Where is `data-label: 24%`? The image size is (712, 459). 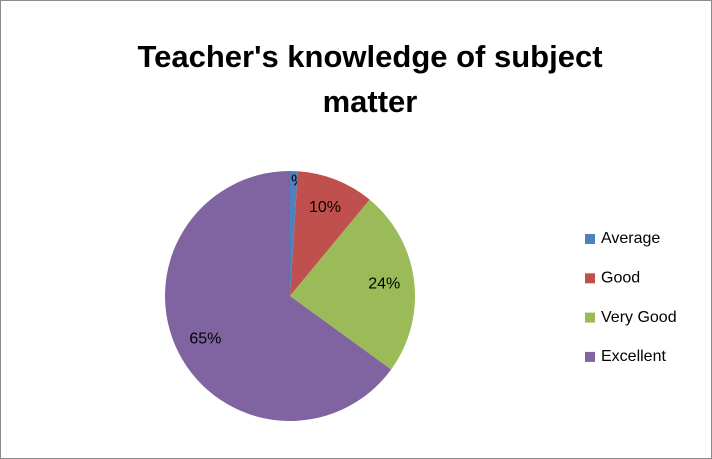 data-label: 24% is located at coordinates (384, 283).